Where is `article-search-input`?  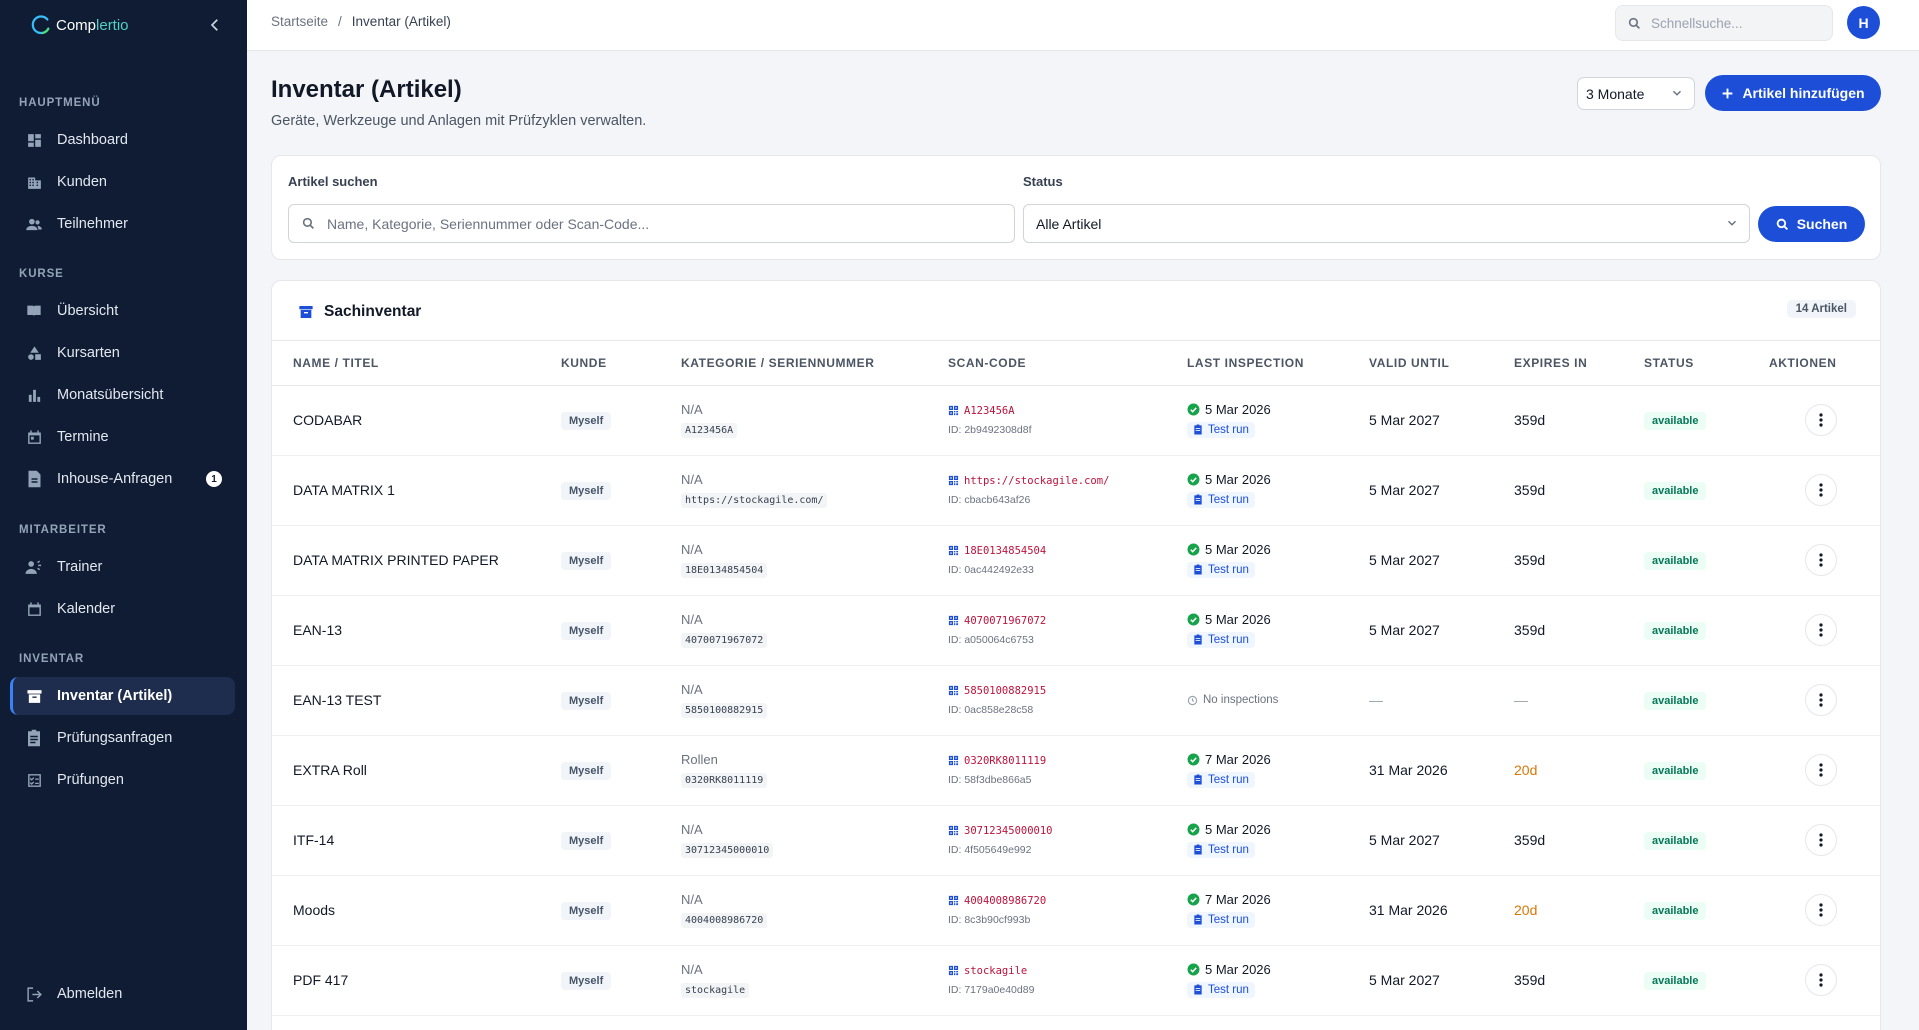 article-search-input is located at coordinates (652, 223).